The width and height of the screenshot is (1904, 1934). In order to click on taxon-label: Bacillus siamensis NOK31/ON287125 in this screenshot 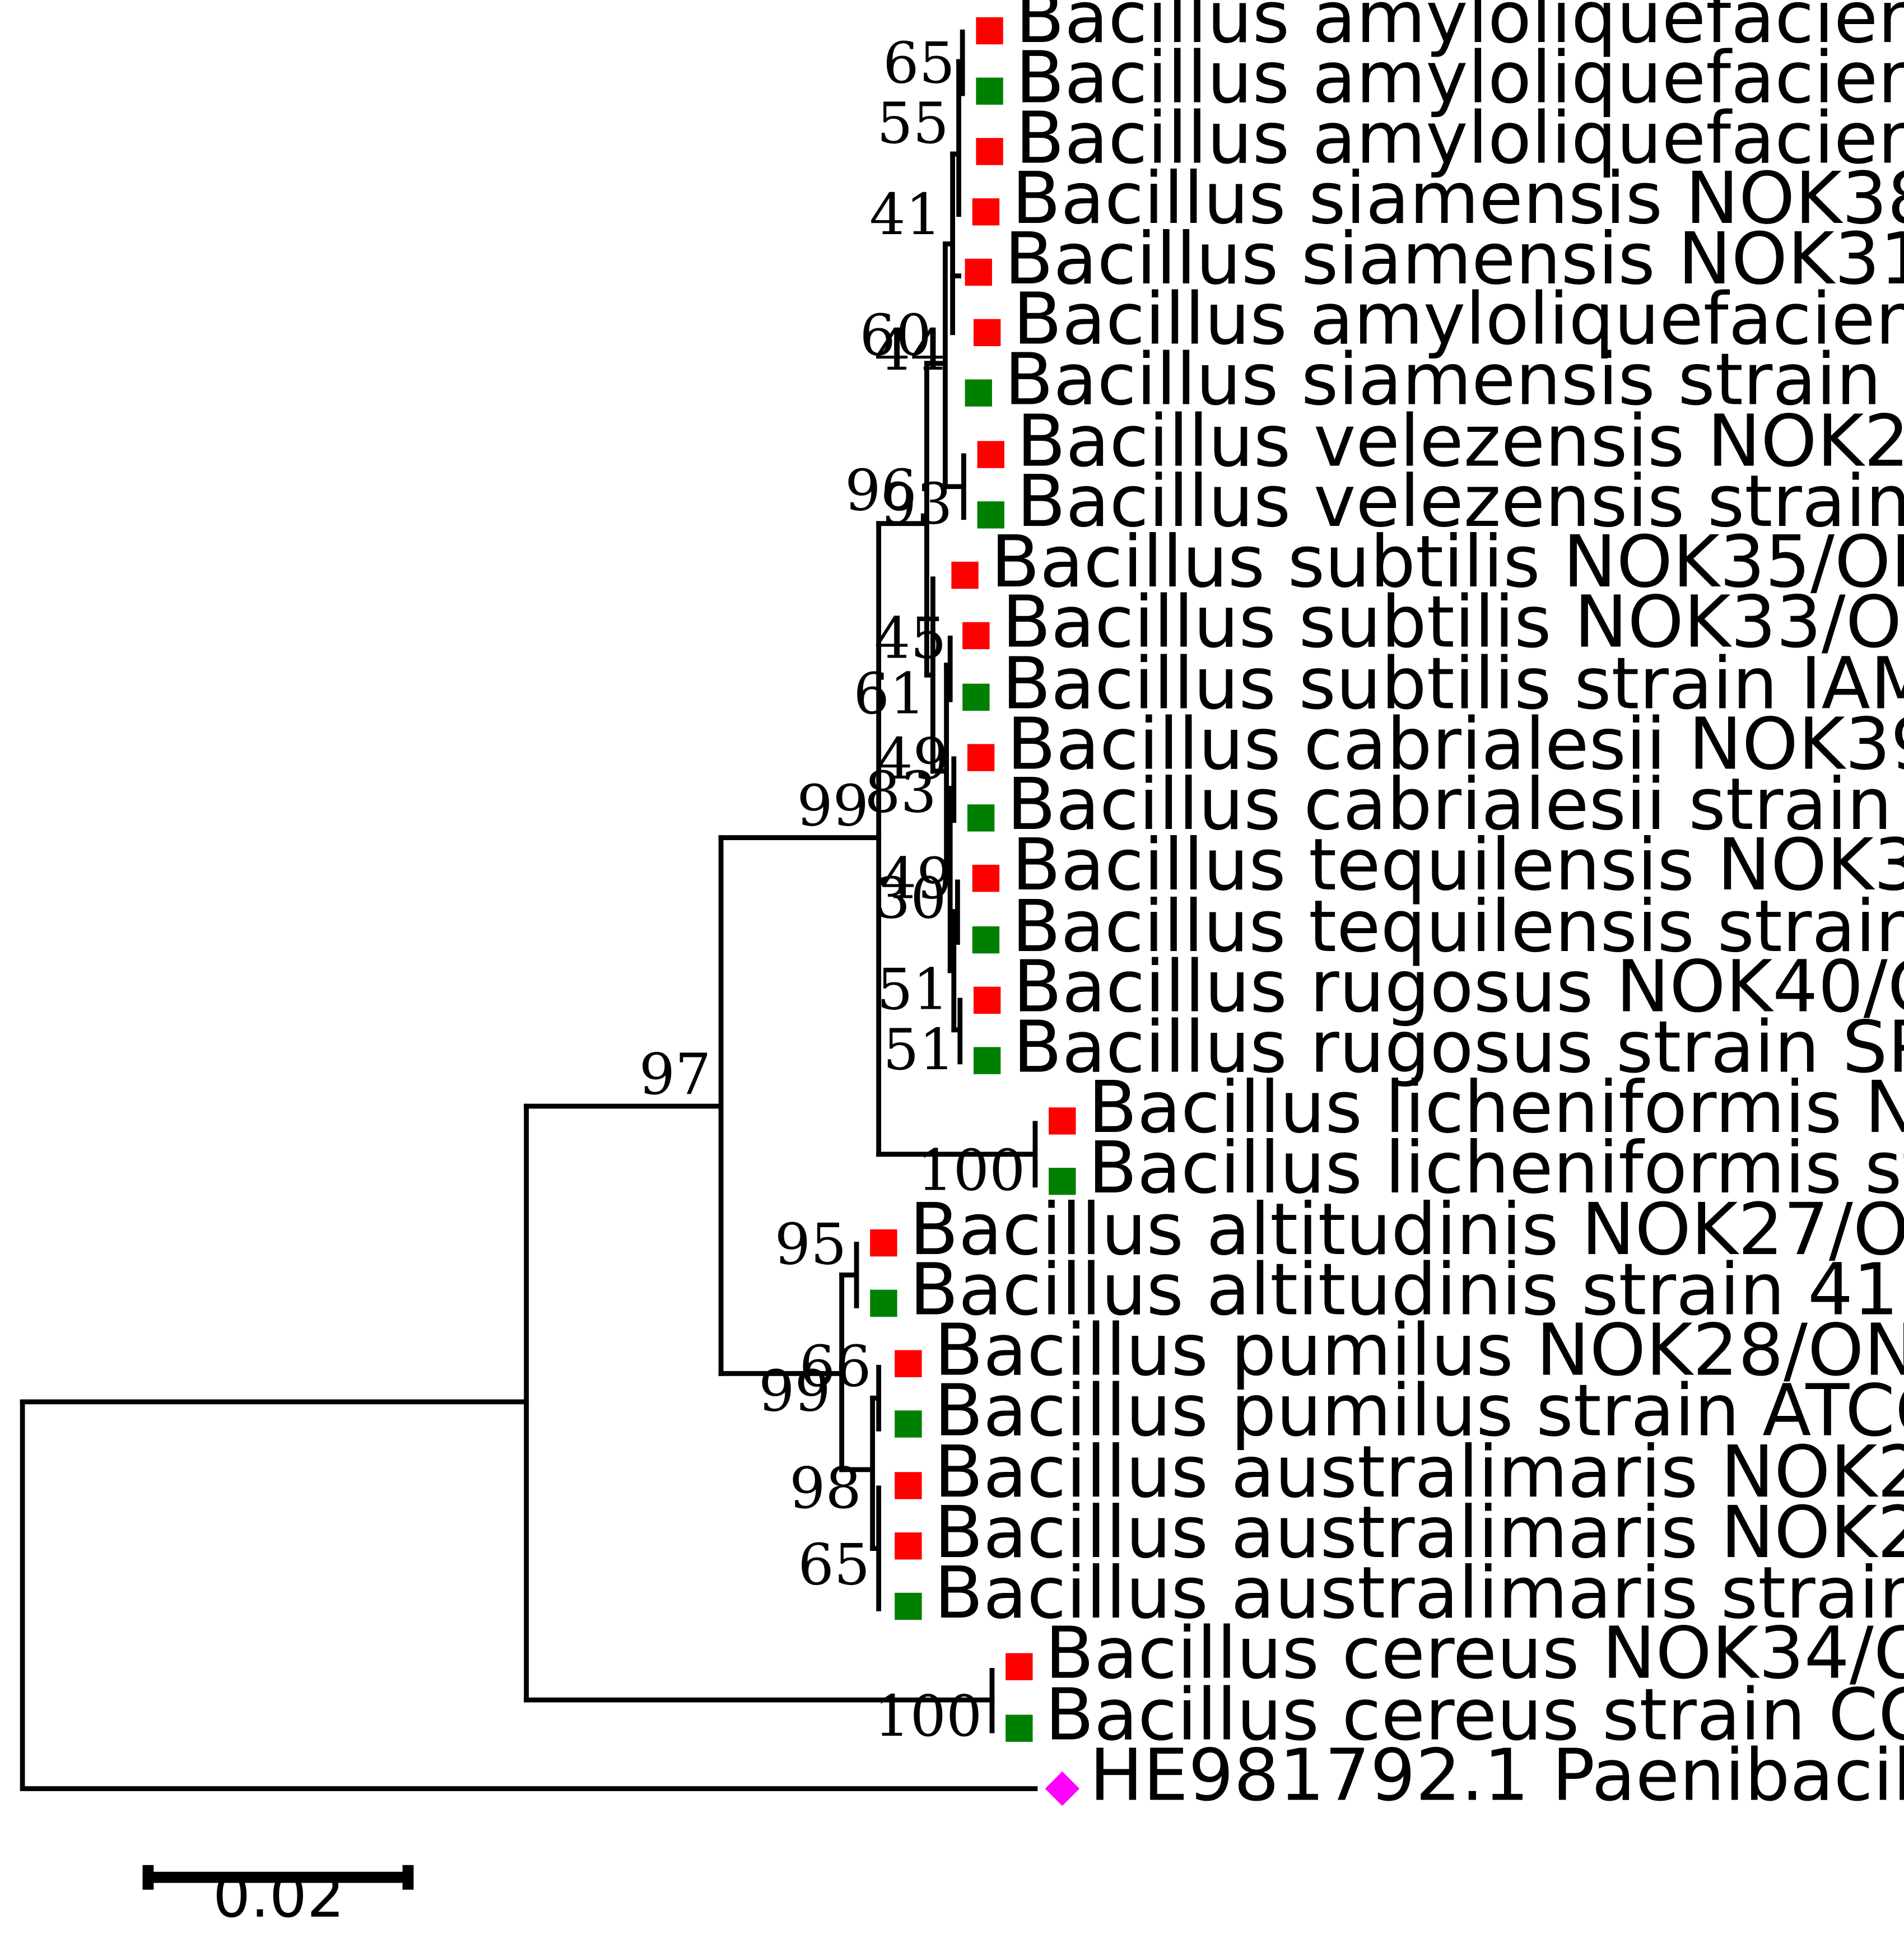, I will do `click(1454, 259)`.